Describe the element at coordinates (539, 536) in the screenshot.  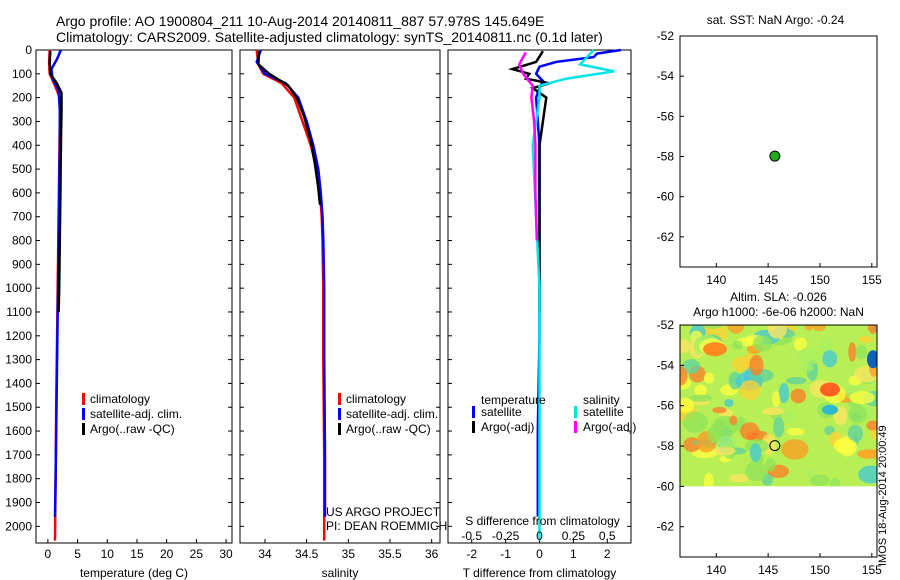
I see `x-tick-label-salinity: 0` at that location.